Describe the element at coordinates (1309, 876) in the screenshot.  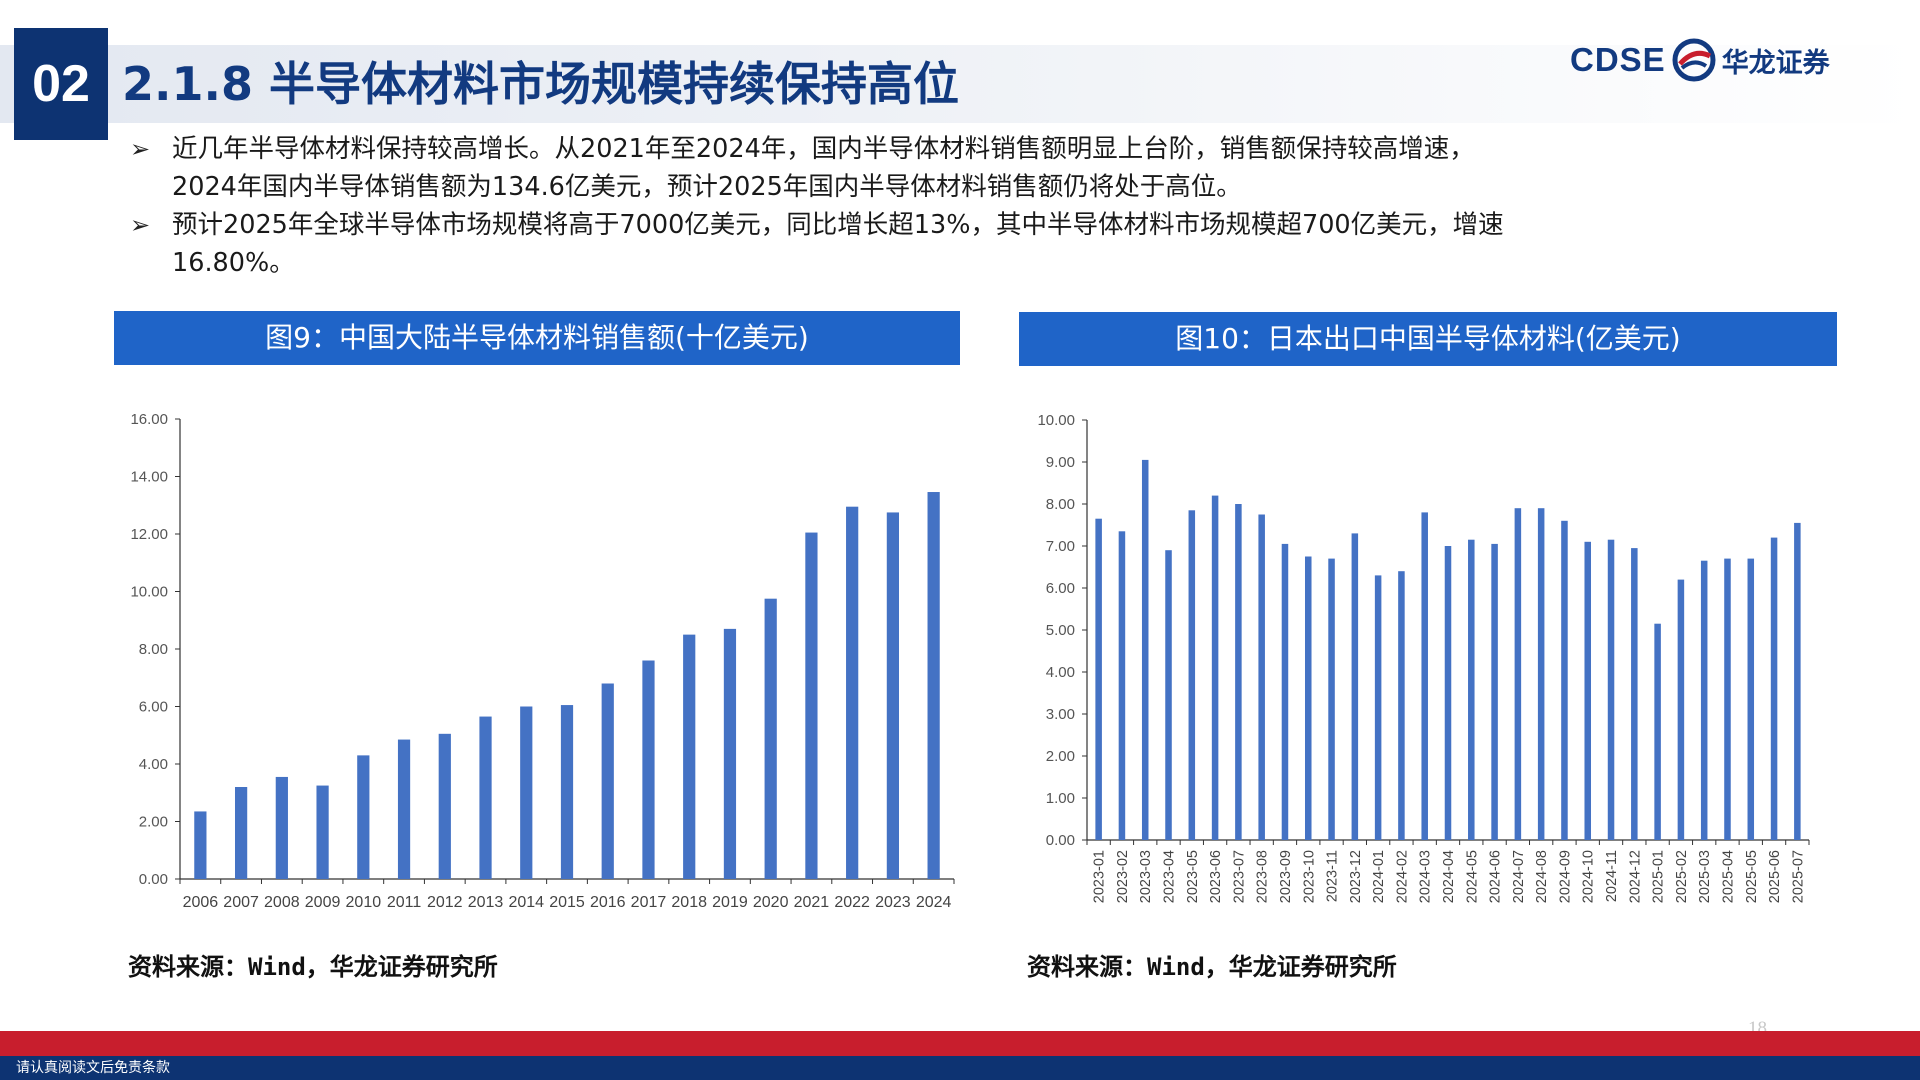
I see `x-tick-label: 2023-10` at that location.